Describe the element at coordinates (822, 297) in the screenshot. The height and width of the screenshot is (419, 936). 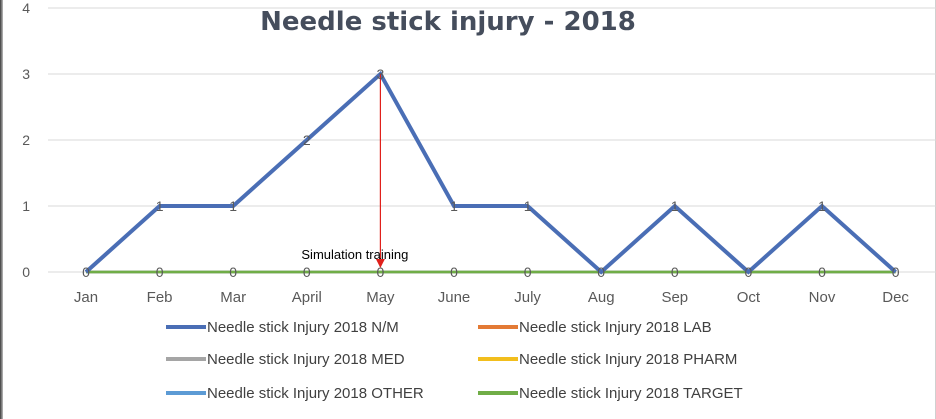
I see `x-tick-label: Nov` at that location.